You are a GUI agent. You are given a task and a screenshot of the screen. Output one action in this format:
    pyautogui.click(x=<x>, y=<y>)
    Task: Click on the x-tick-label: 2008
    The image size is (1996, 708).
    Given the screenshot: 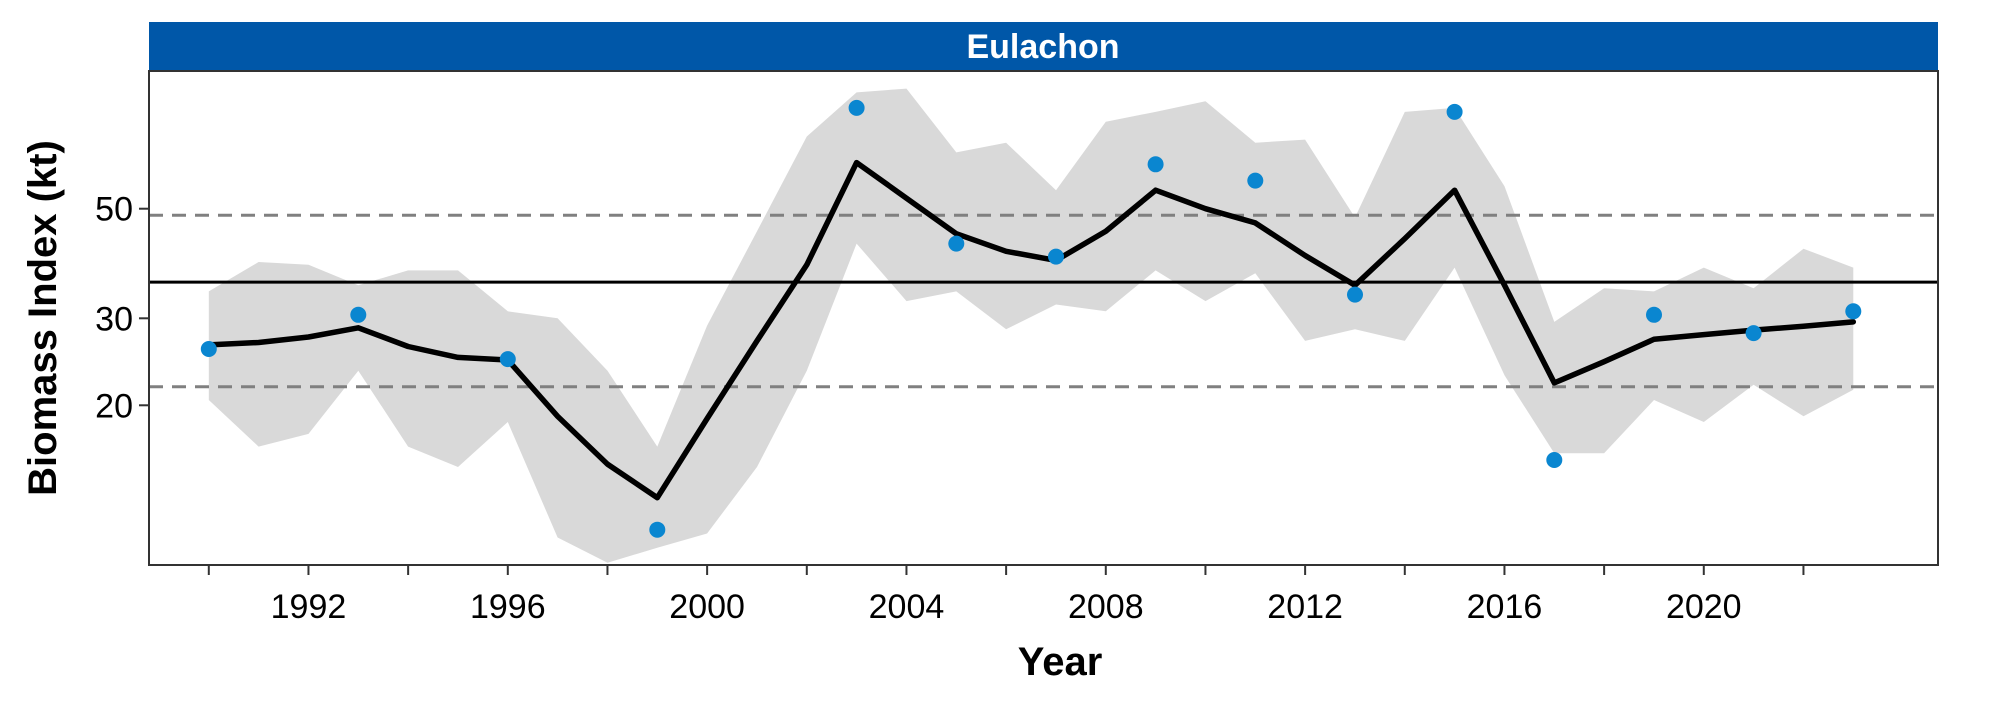 What is the action you would take?
    pyautogui.click(x=1106, y=607)
    